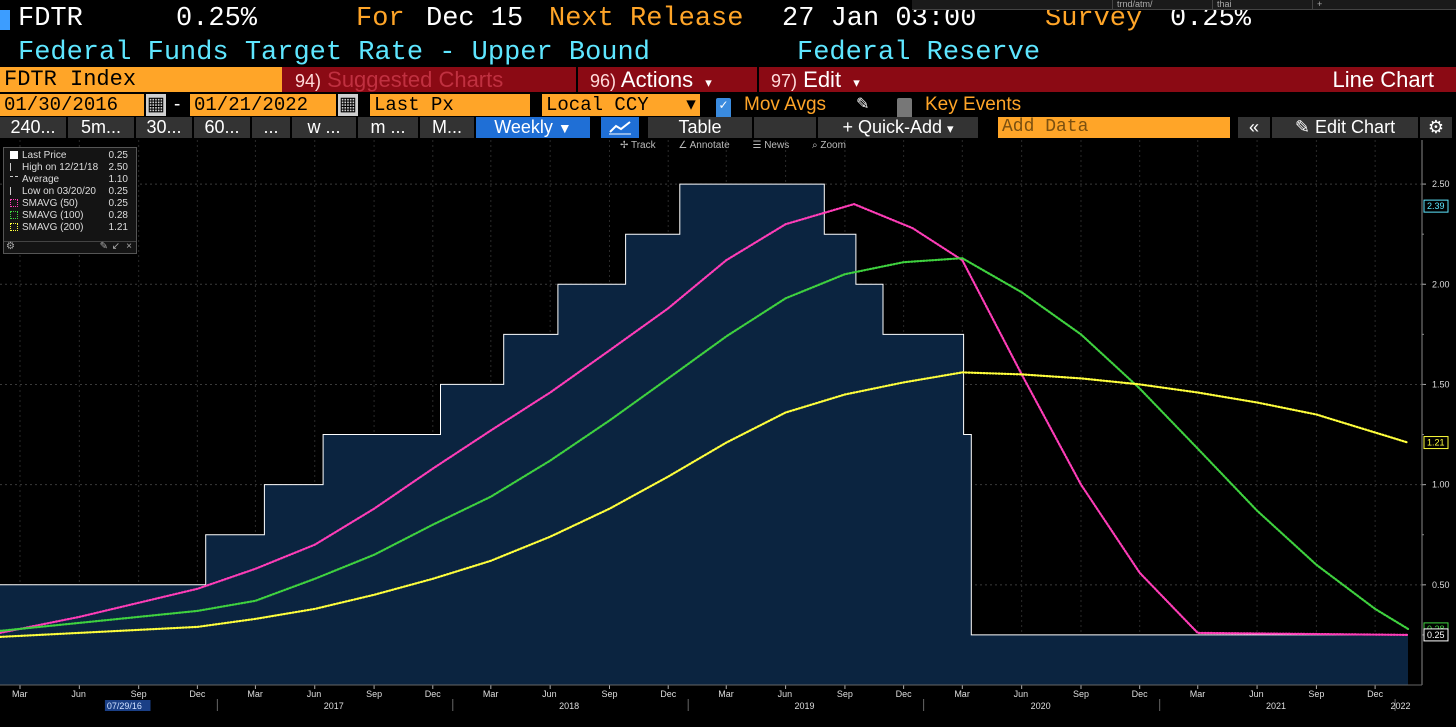 Image resolution: width=1456 pixels, height=727 pixels. What do you see at coordinates (603, 81) in the screenshot?
I see `actions-num: 96)` at bounding box center [603, 81].